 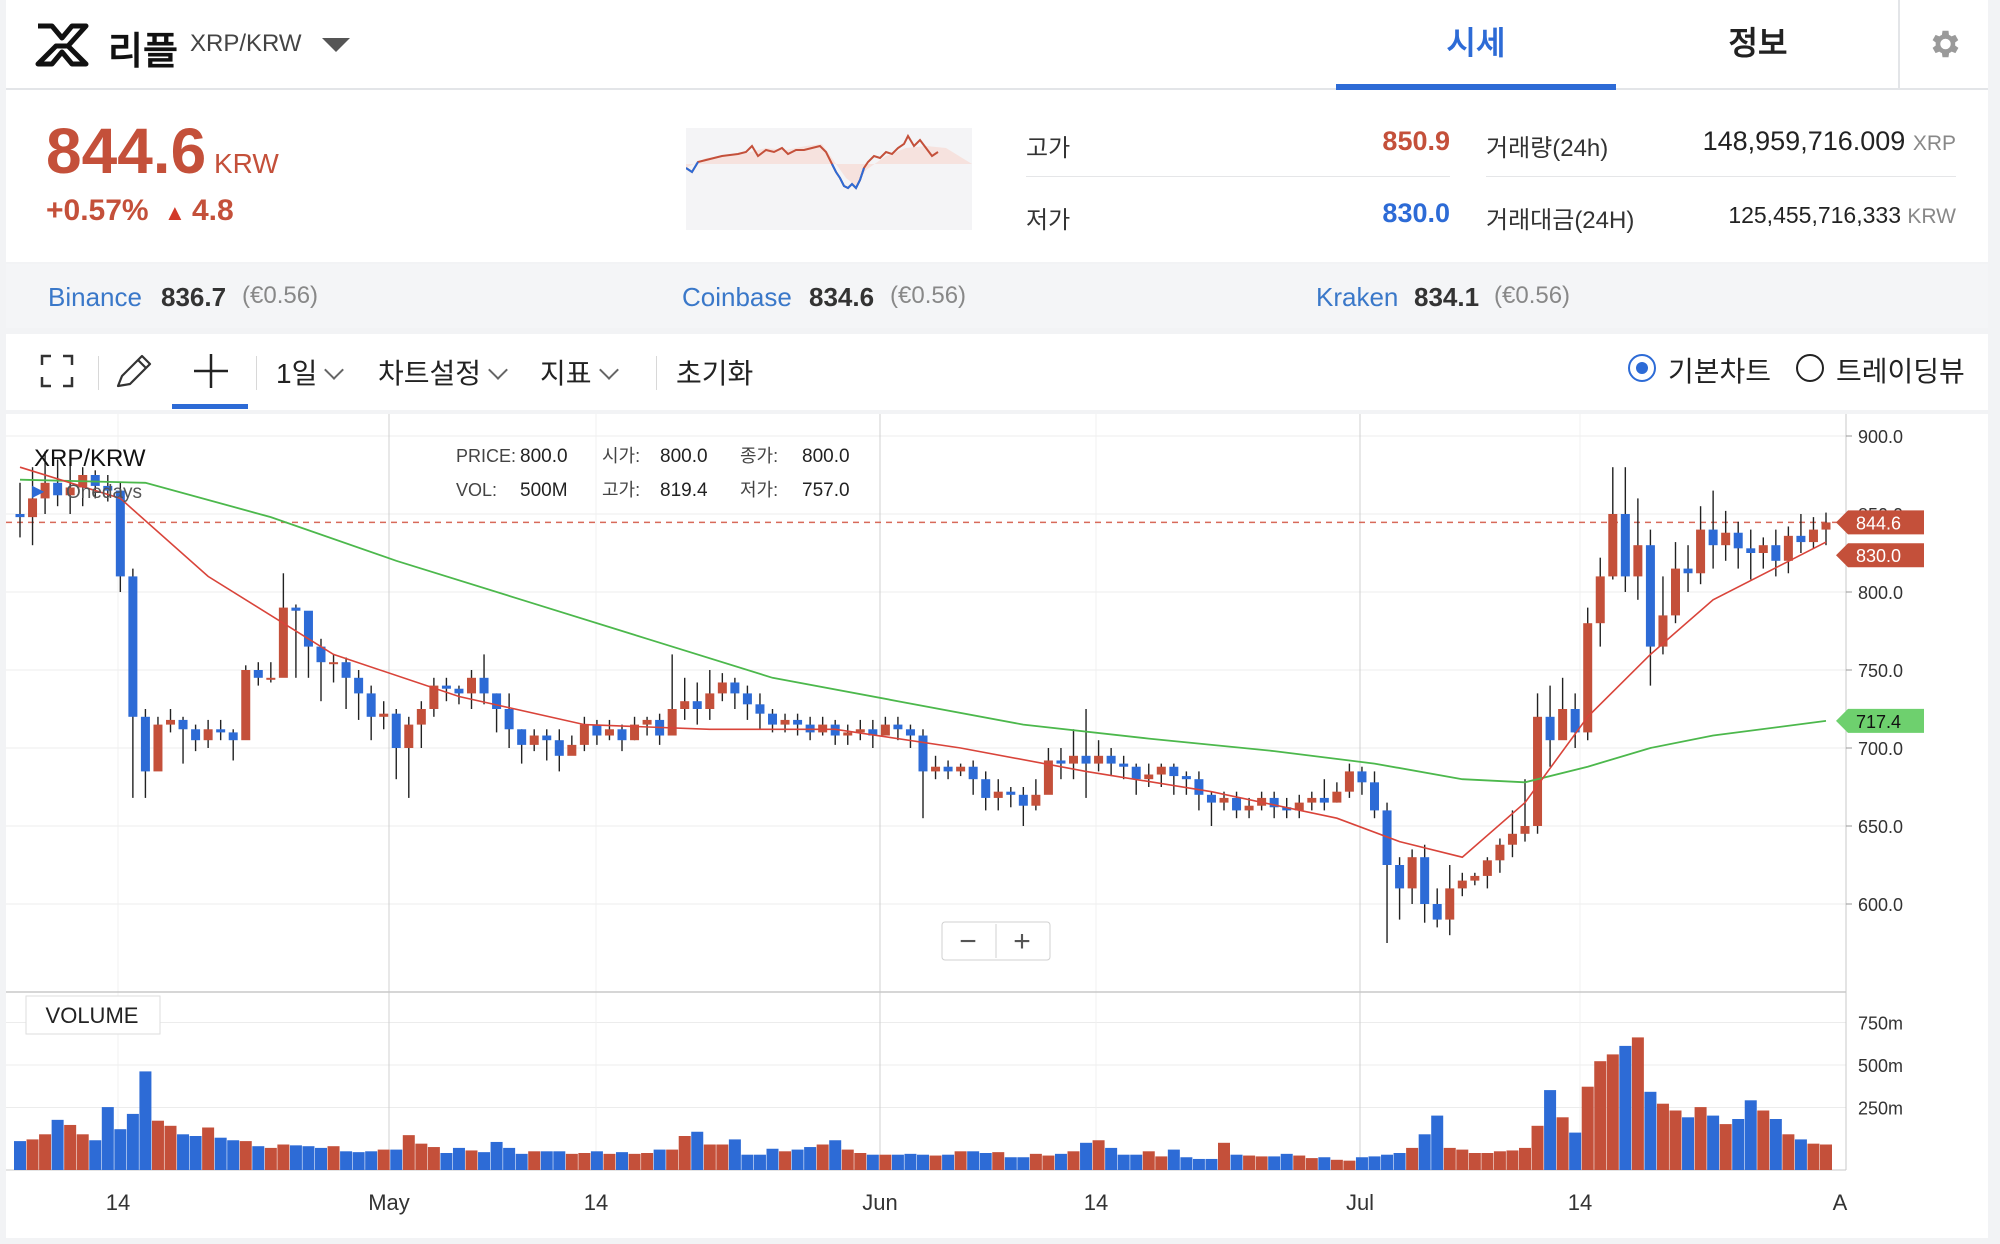 I want to click on radio-basic-chart, so click(x=1642, y=368).